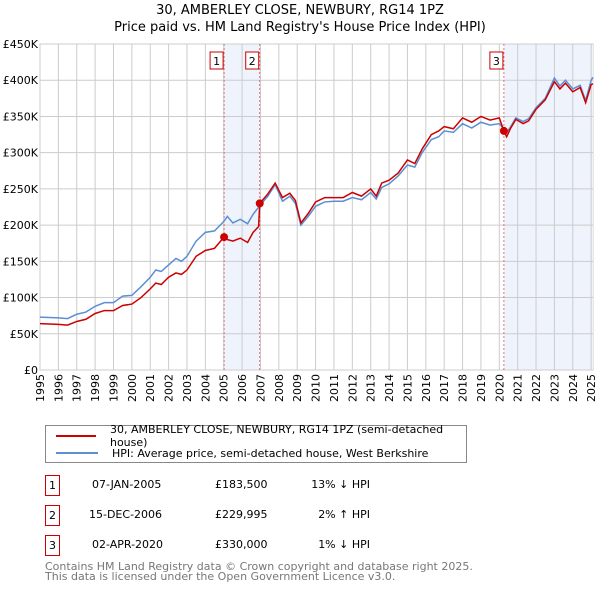 The width and height of the screenshot is (600, 590). Describe the element at coordinates (242, 388) in the screenshot. I see `x-tick-label: 2006` at that location.